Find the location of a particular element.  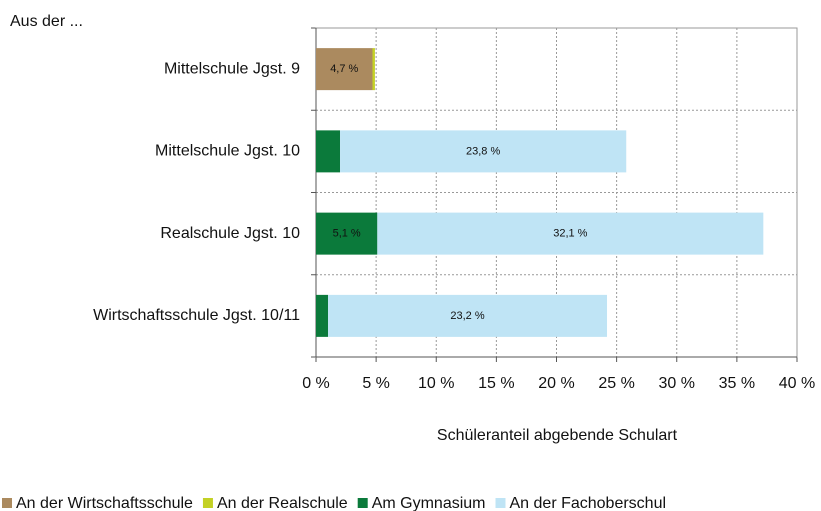

legend-label: An der Wirtschaftsschule is located at coordinates (104, 503).